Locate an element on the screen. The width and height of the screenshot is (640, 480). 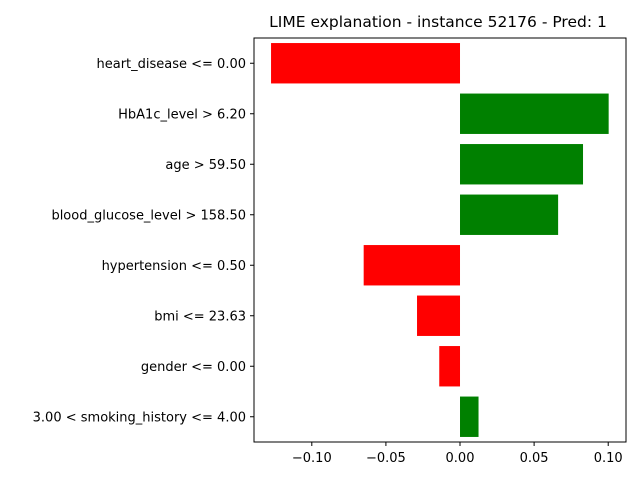
category-label-2: age > 59.50 is located at coordinates (205, 165).